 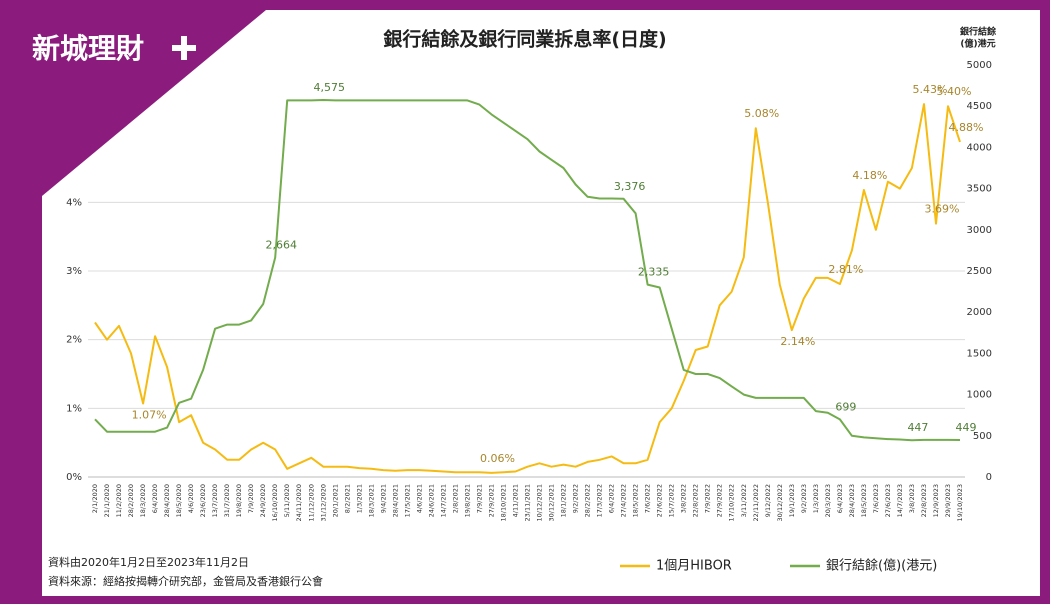 What do you see at coordinates (74, 340) in the screenshot?
I see `y-tick-label: 2%` at bounding box center [74, 340].